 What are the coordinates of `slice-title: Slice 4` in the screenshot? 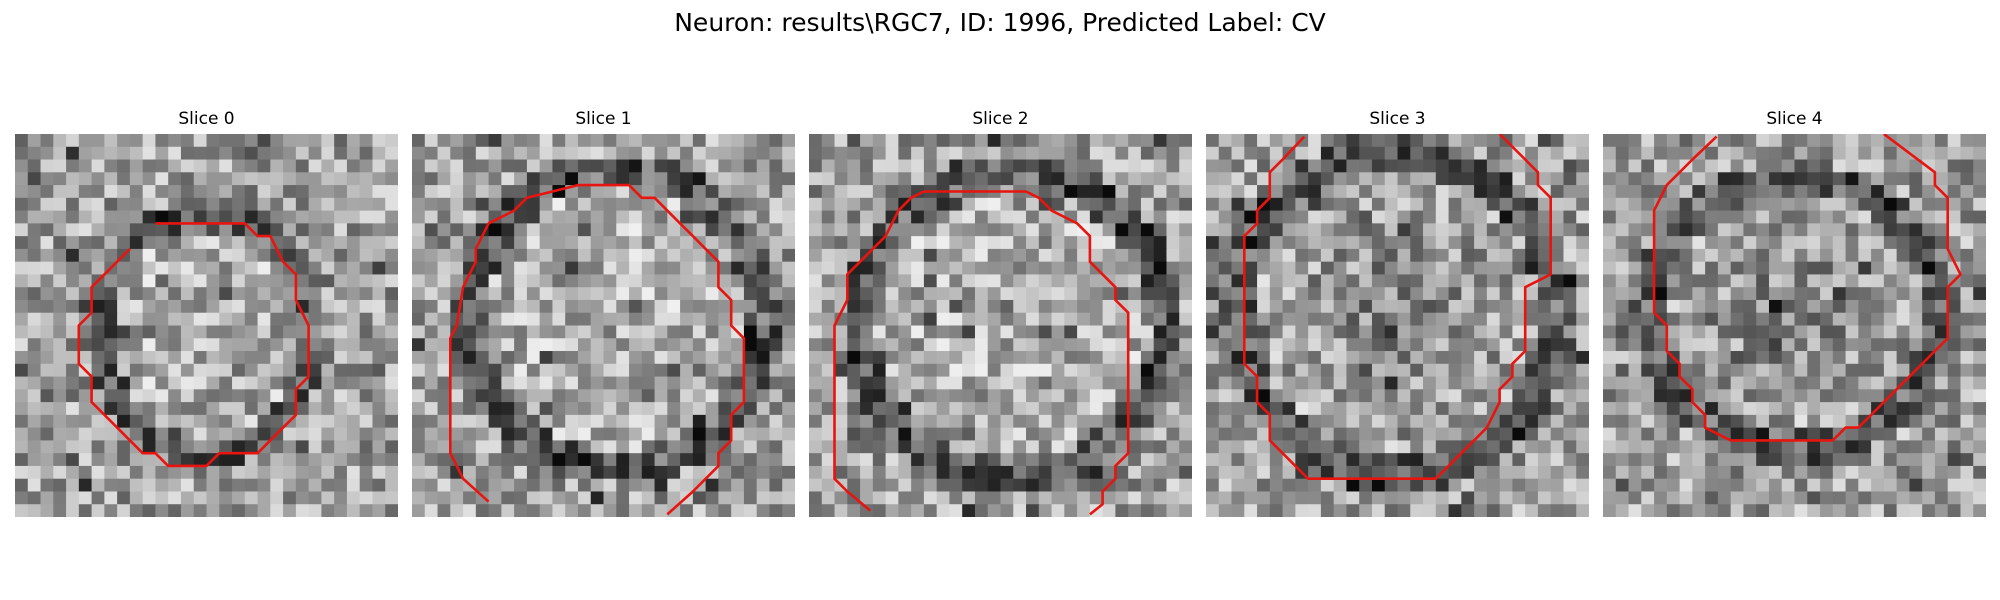 It's located at (1794, 119).